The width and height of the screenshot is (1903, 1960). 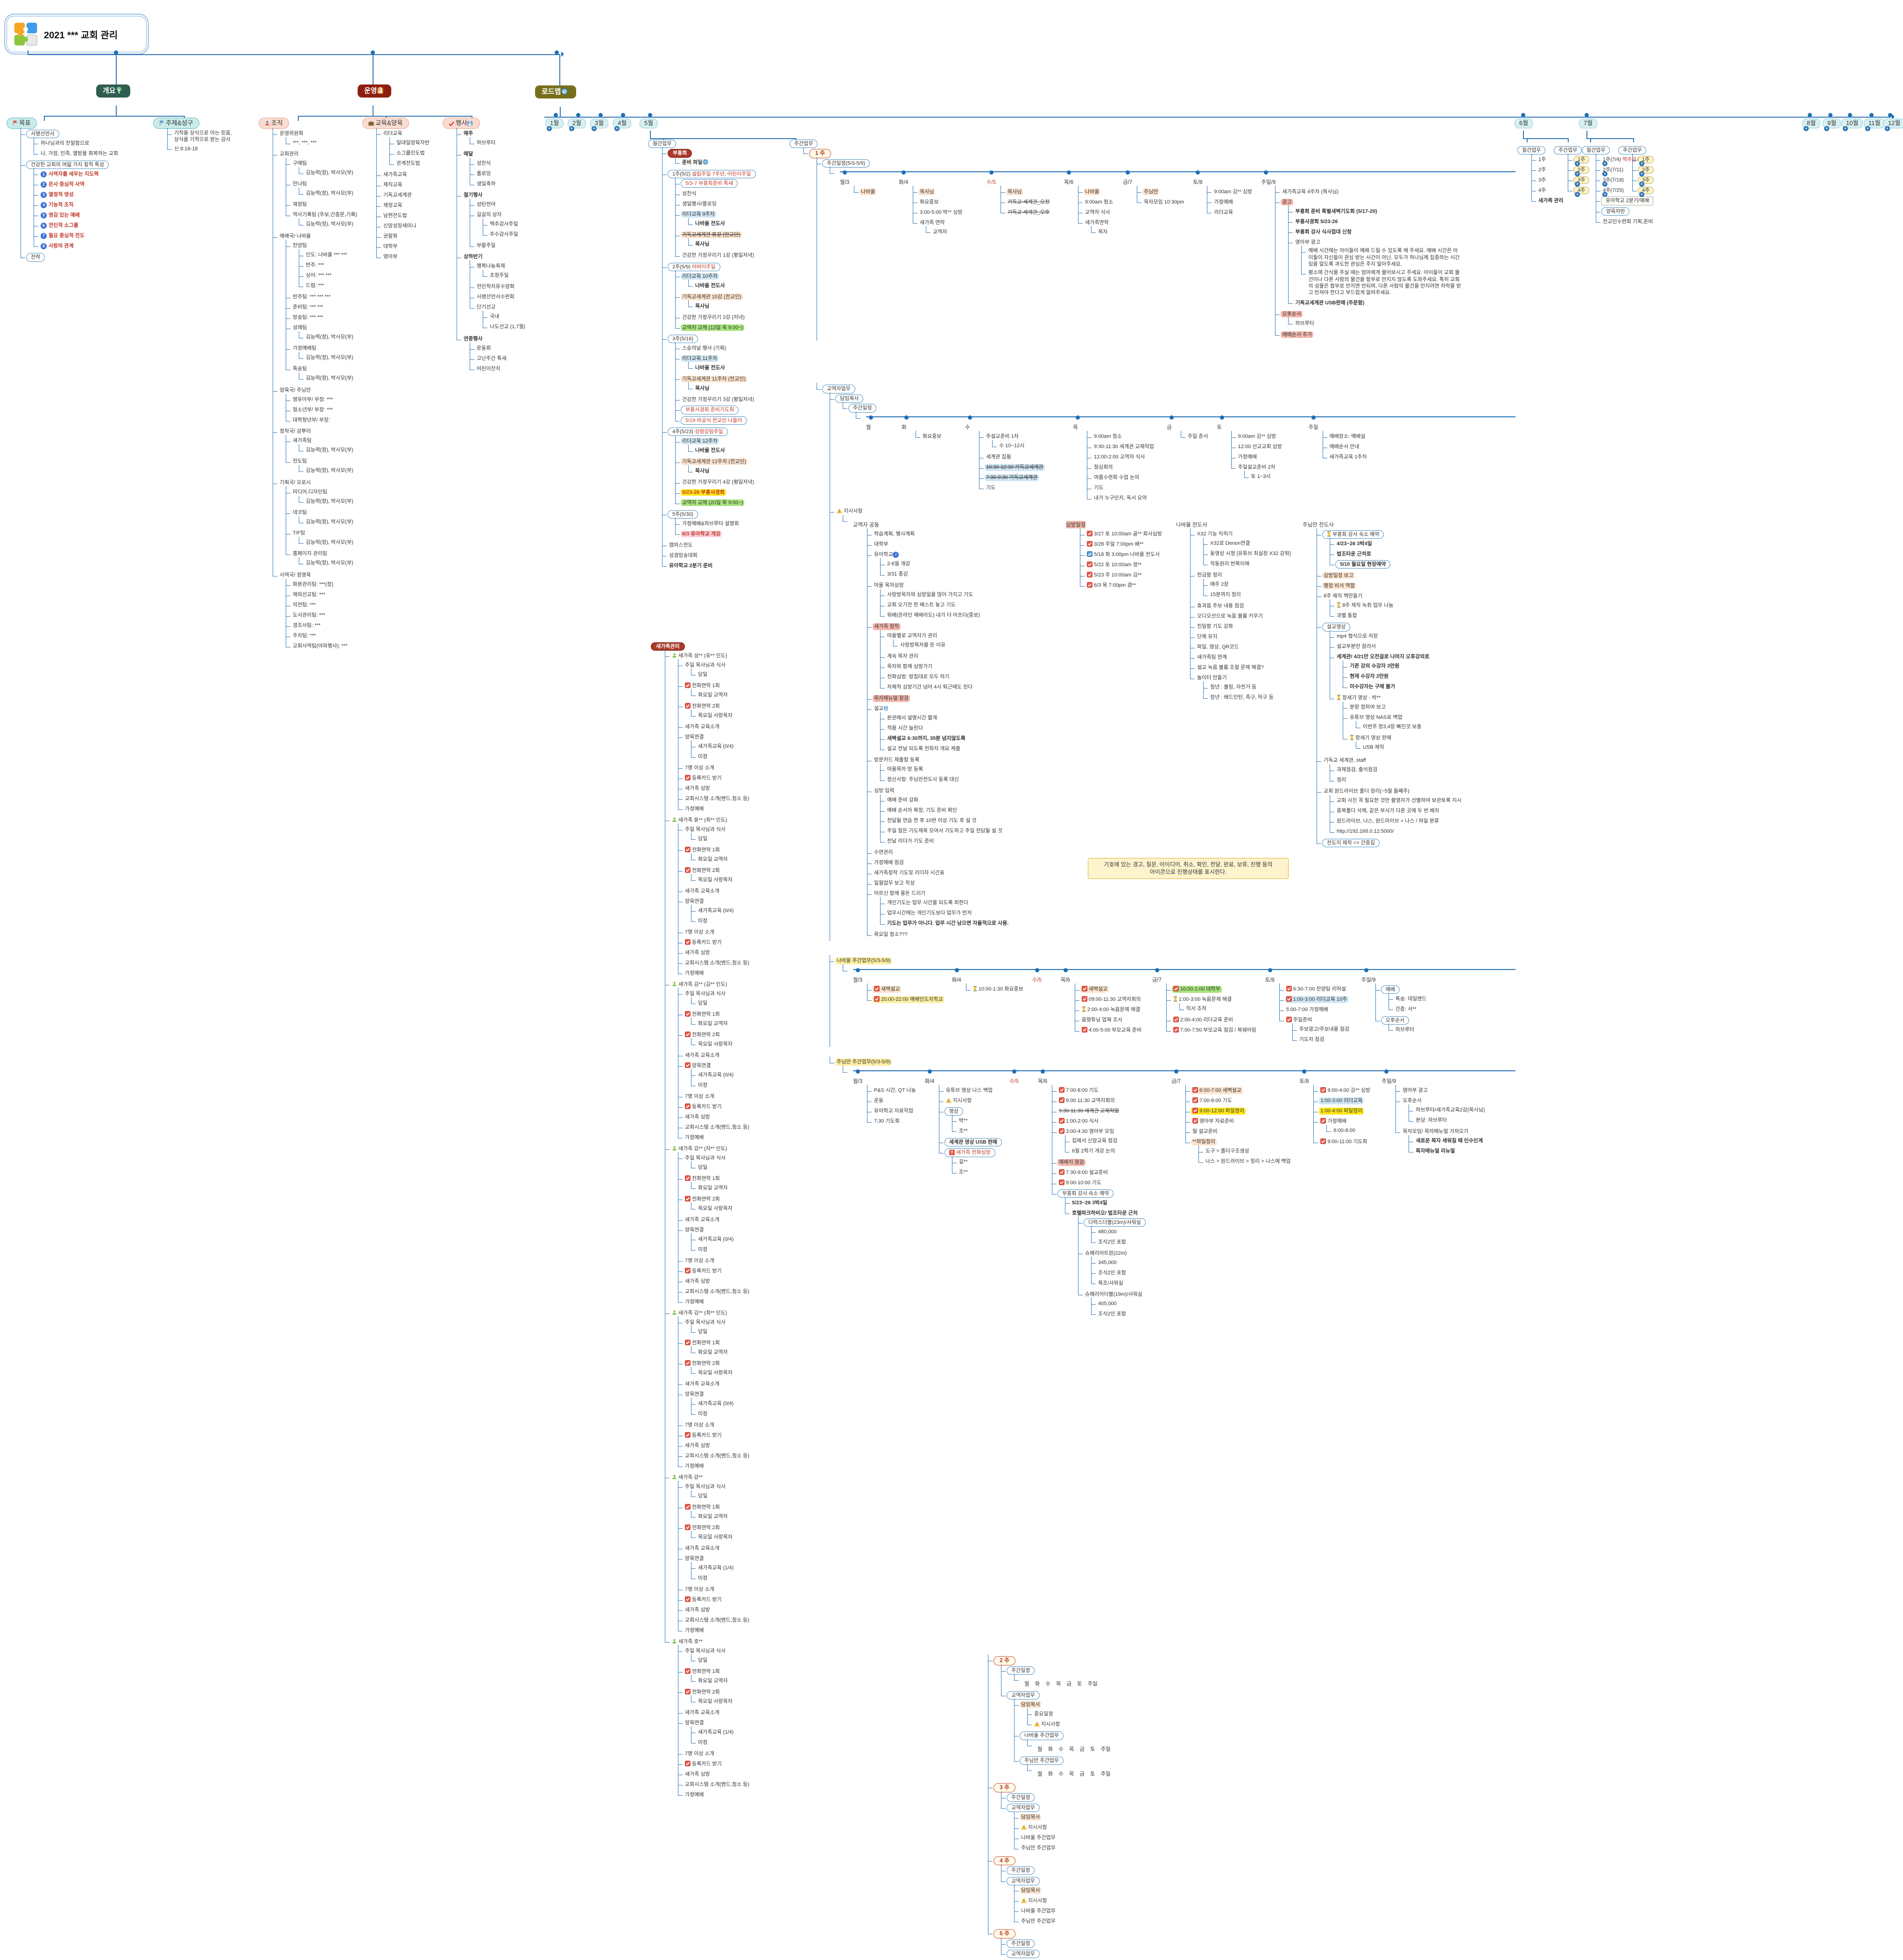 What do you see at coordinates (1344, 447) in the screenshot?
I see `node: 예배순서 안내` at bounding box center [1344, 447].